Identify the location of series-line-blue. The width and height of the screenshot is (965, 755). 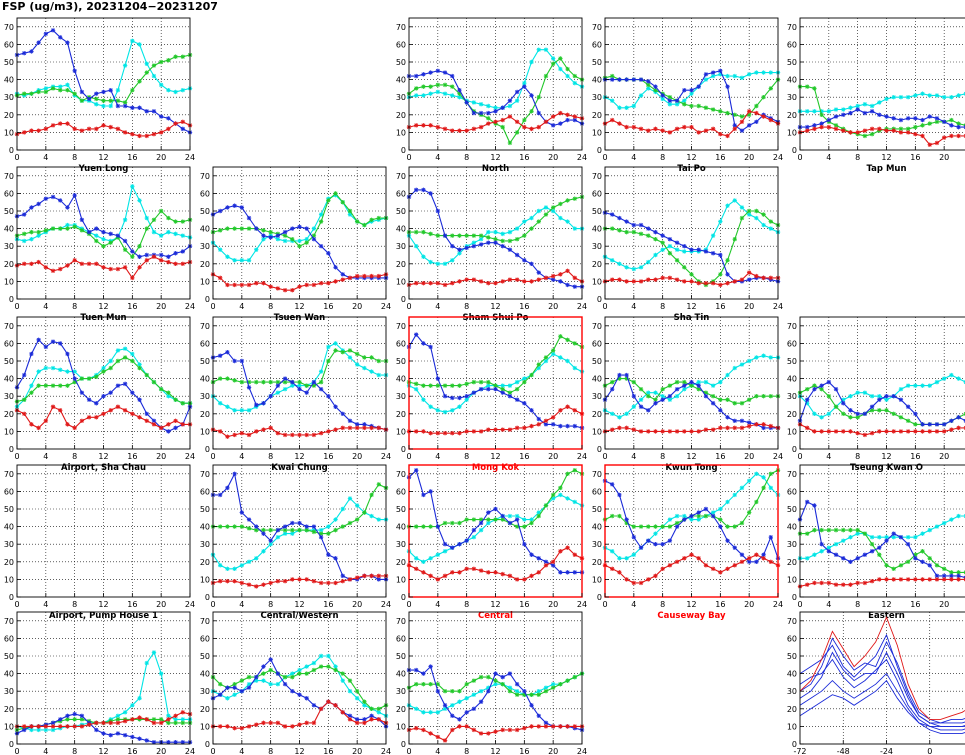
(882, 678).